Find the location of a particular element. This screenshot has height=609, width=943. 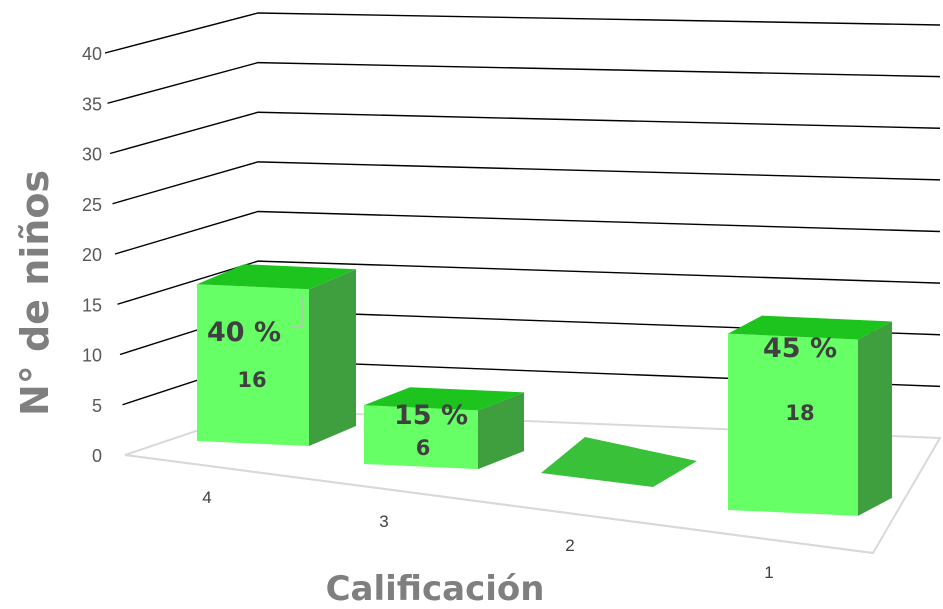

percent-label: 40 % is located at coordinates (244, 332).